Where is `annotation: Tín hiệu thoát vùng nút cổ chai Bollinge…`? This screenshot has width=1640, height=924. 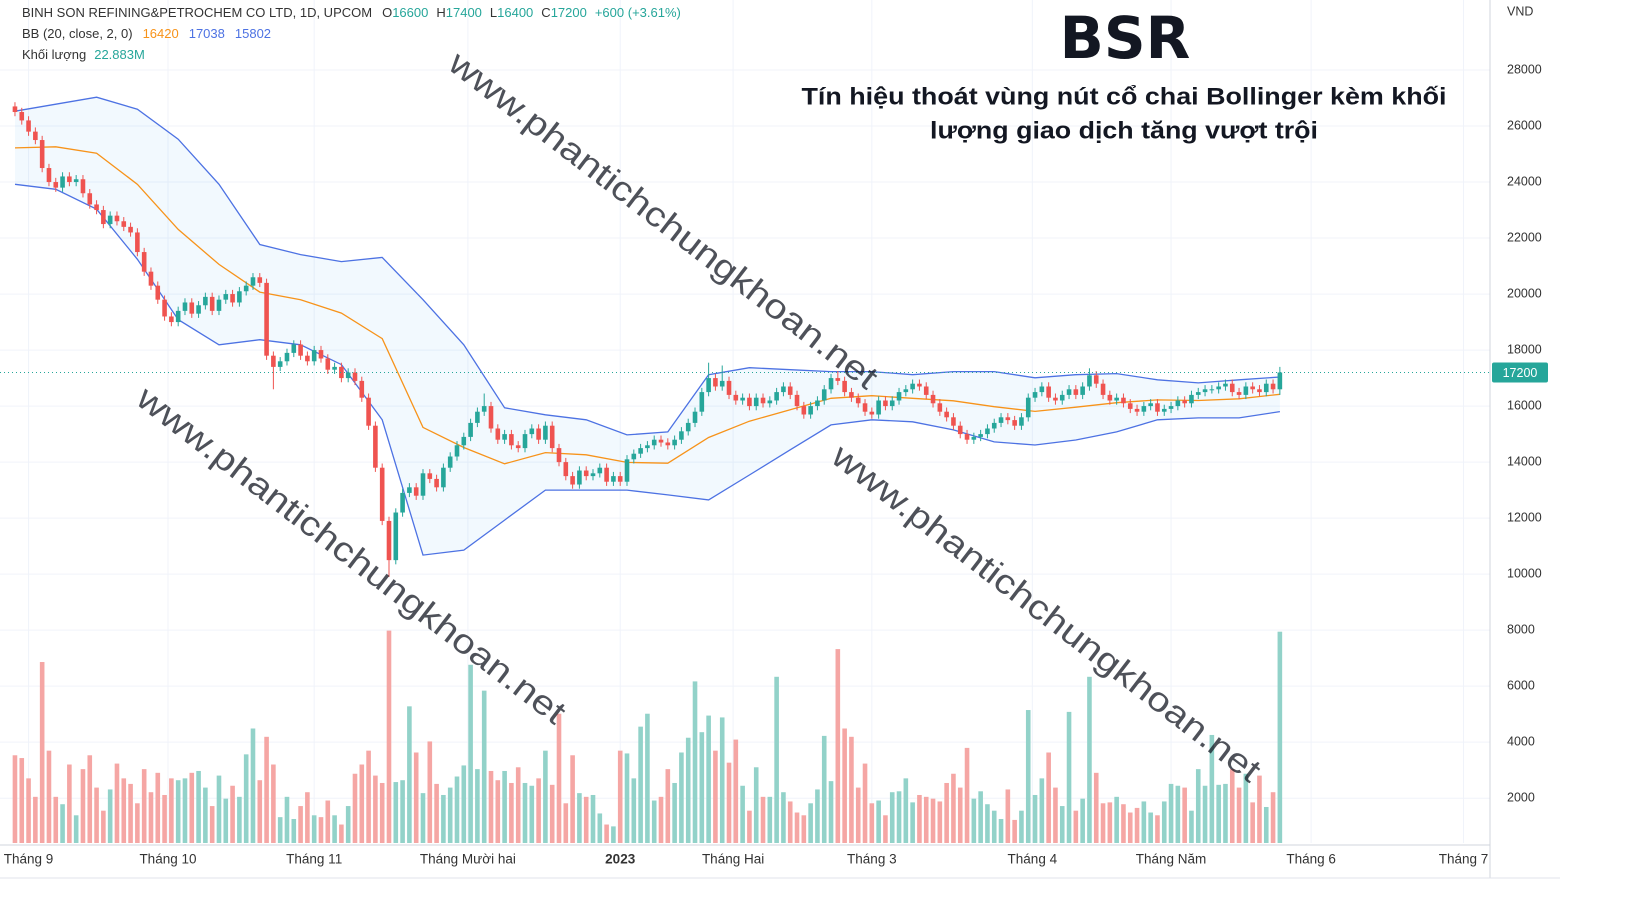
annotation: Tín hiệu thoát vùng nút cổ chai Bollinge… is located at coordinates (1124, 96).